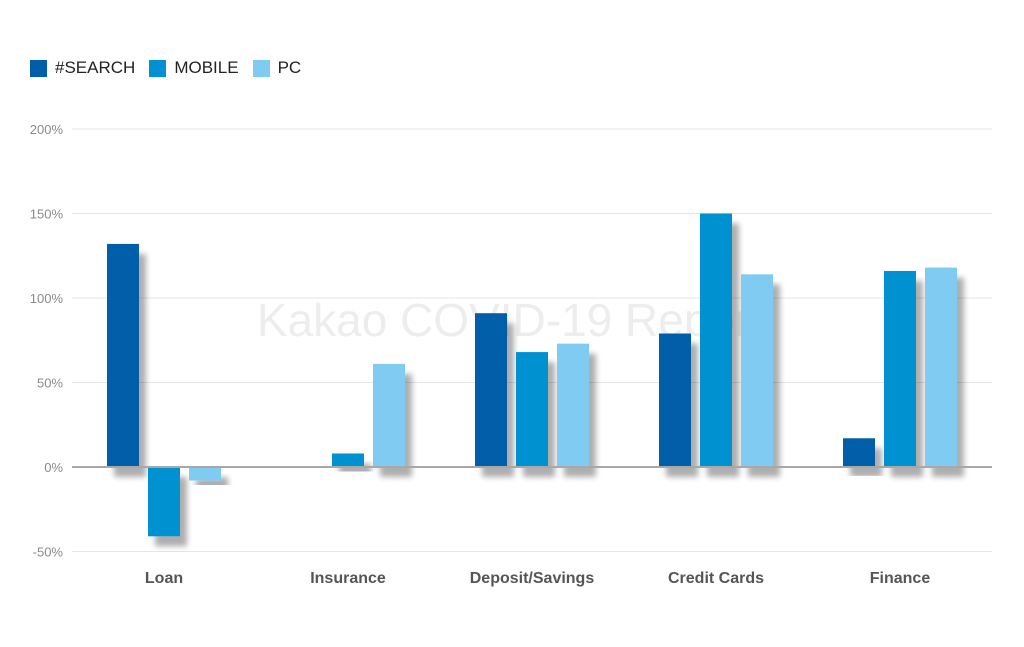 The height and width of the screenshot is (647, 1024). Describe the element at coordinates (47, 129) in the screenshot. I see `y-tick-label: 200%` at that location.